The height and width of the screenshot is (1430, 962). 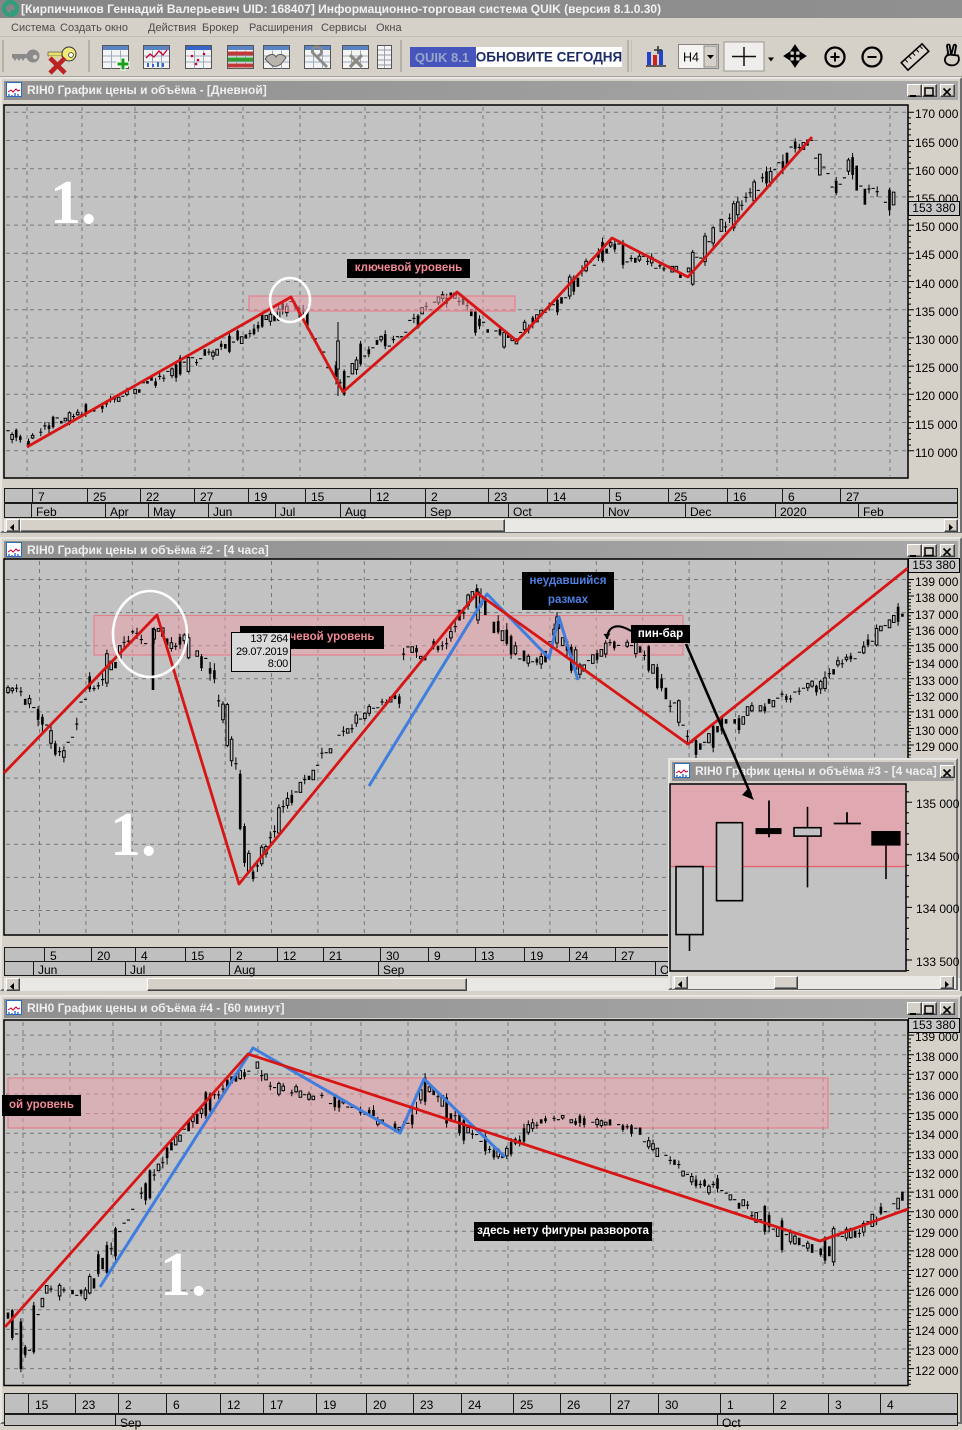 I want to click on svg-text: ОБНОВИТЕ СЕГОДНЯ, so click(x=549, y=57).